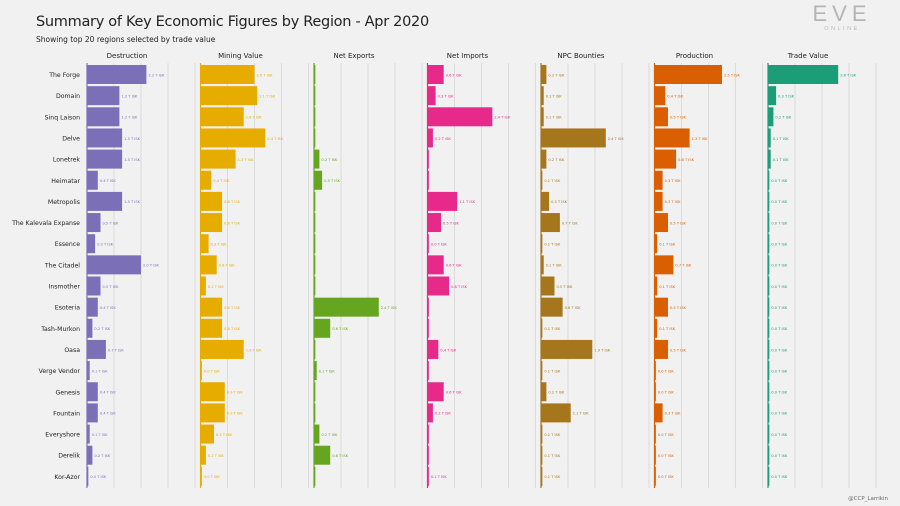 The width and height of the screenshot is (900, 506). I want to click on panel-header: NPC Bounties, so click(581, 56).